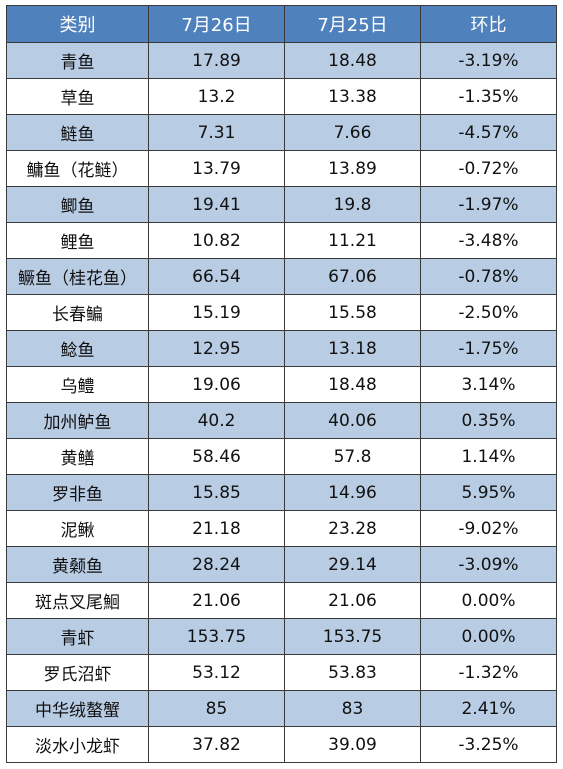 The height and width of the screenshot is (769, 563). Describe the element at coordinates (488, 708) in the screenshot. I see `value-cell: 2.41%` at that location.